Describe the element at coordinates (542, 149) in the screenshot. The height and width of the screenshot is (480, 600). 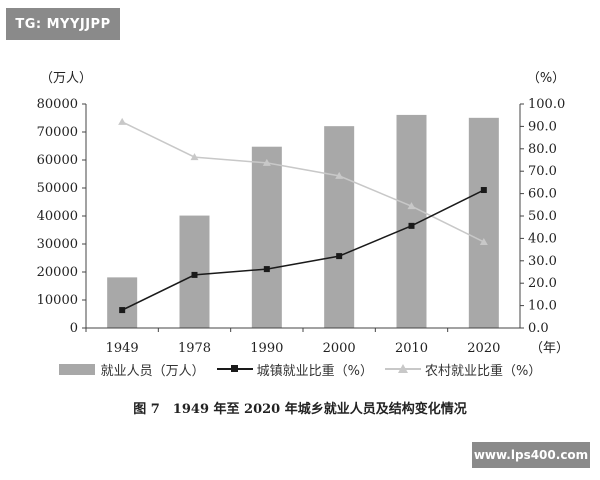
I see `right-tick-label: 80.0` at that location.